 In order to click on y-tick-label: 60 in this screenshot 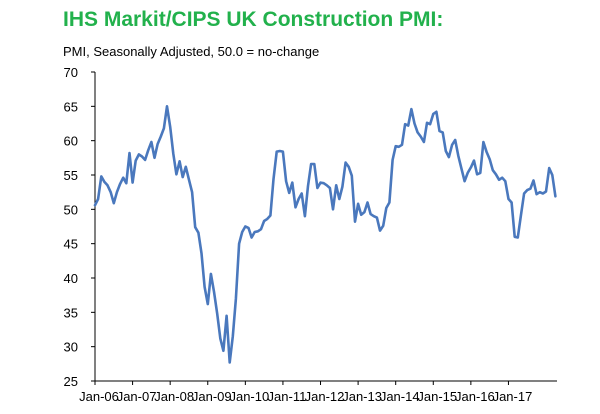, I will do `click(71, 141)`.